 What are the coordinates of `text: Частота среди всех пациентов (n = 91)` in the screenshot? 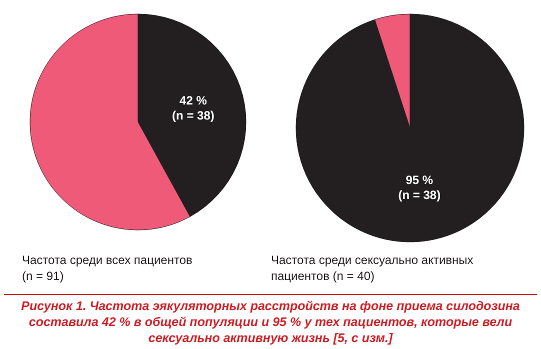 It's located at (108, 268).